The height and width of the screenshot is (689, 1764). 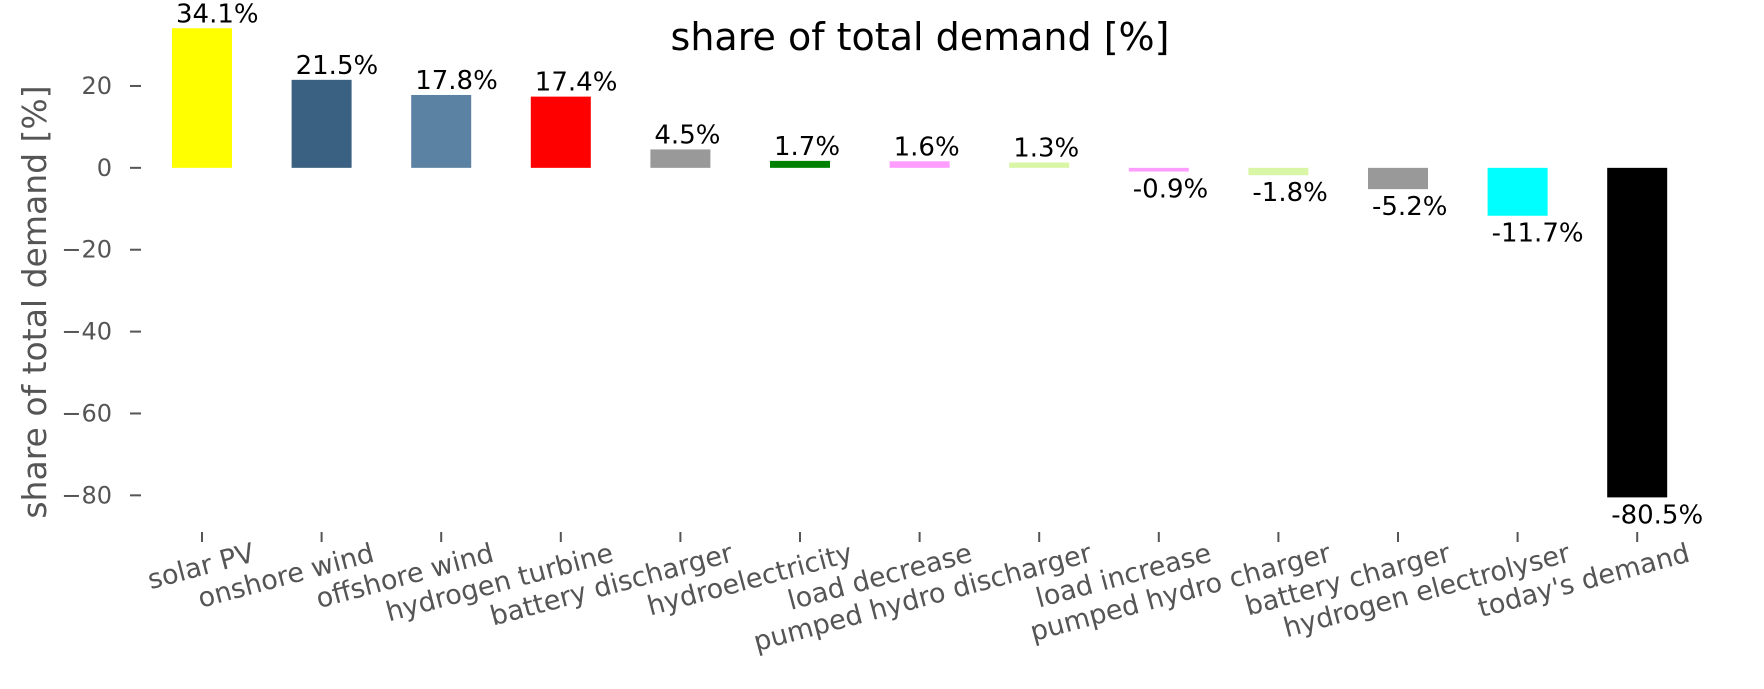 I want to click on data-label: 4.5%, so click(x=687, y=135).